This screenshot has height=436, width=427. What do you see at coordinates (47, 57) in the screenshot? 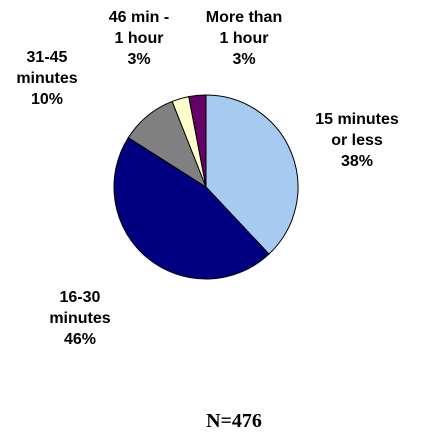
I see `slice-label-line: 31-45` at bounding box center [47, 57].